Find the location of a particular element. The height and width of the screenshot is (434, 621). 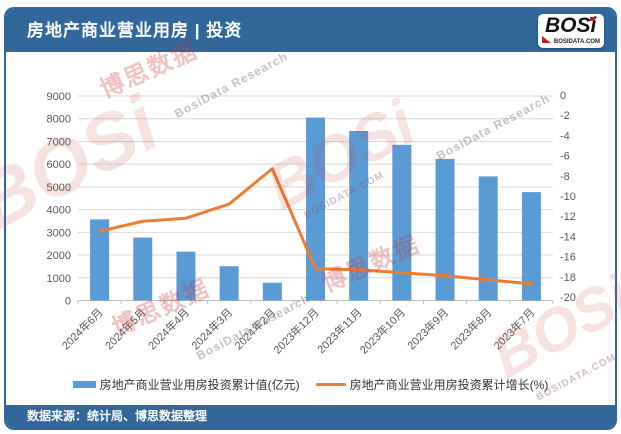

bosi-logo: BOSi BOSIDATA.COM is located at coordinates (571, 31).